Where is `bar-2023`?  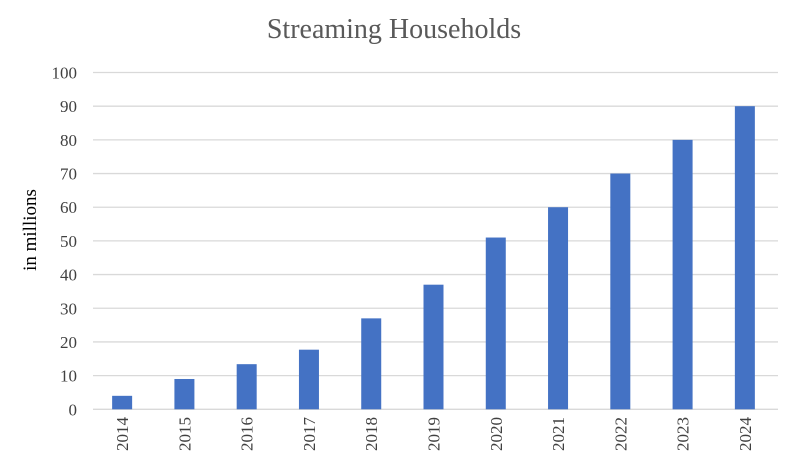
bar-2023 is located at coordinates (682, 274).